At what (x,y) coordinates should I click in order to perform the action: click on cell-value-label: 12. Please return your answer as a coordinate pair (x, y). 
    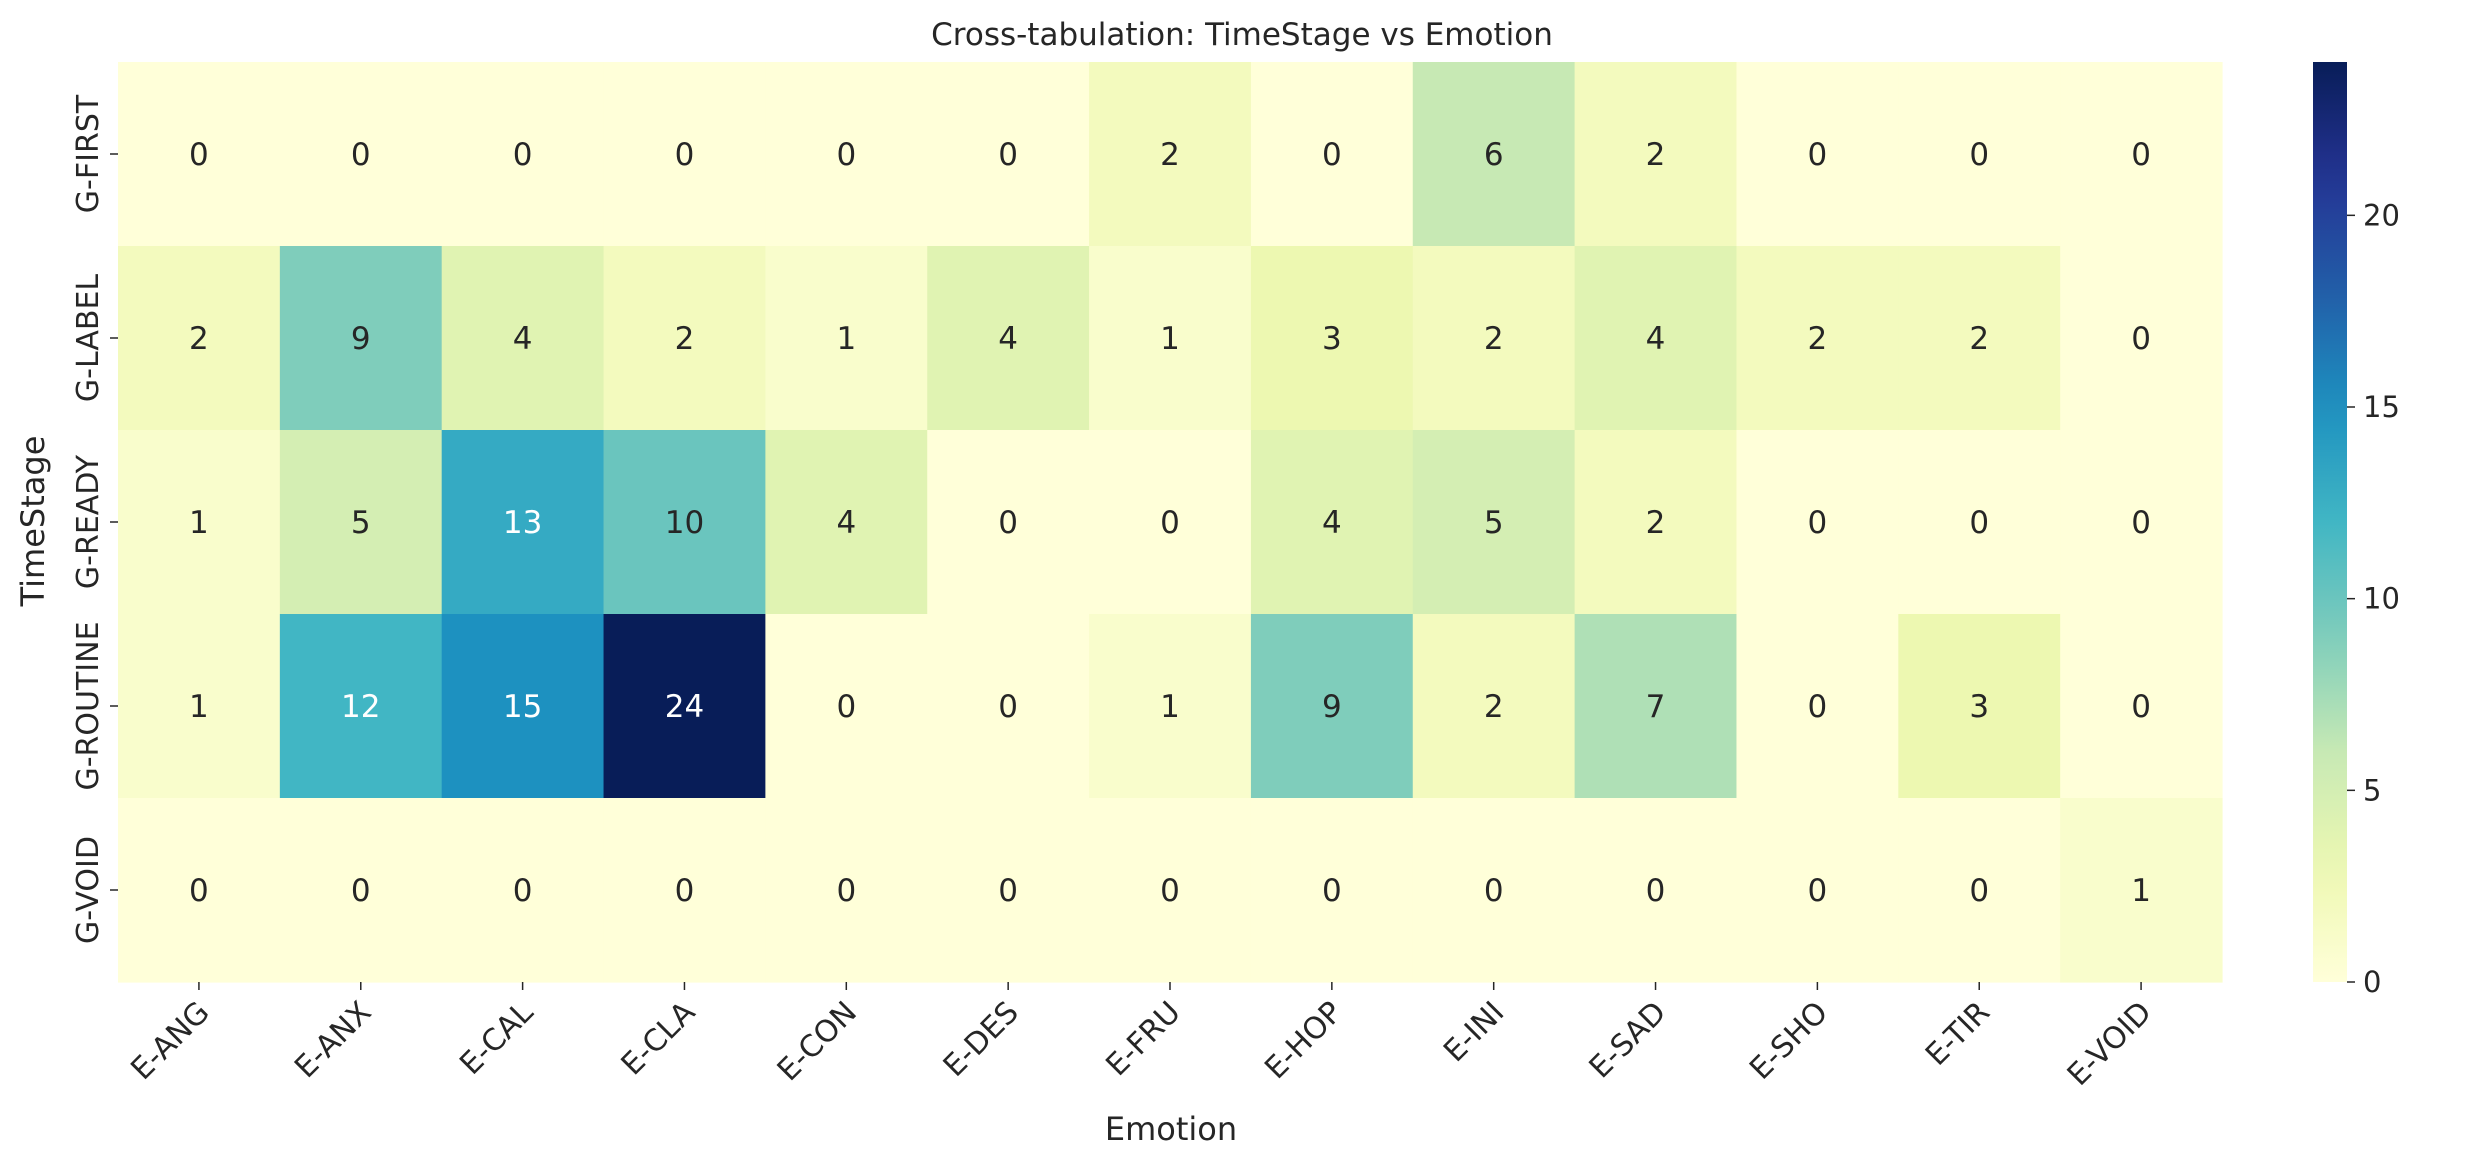
    Looking at the image, I should click on (360, 707).